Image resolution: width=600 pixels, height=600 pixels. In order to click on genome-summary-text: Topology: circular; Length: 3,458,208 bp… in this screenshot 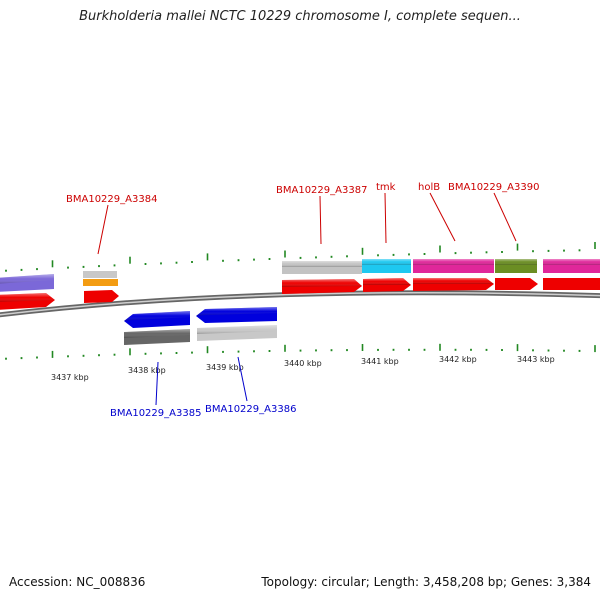, I will do `click(426, 582)`.